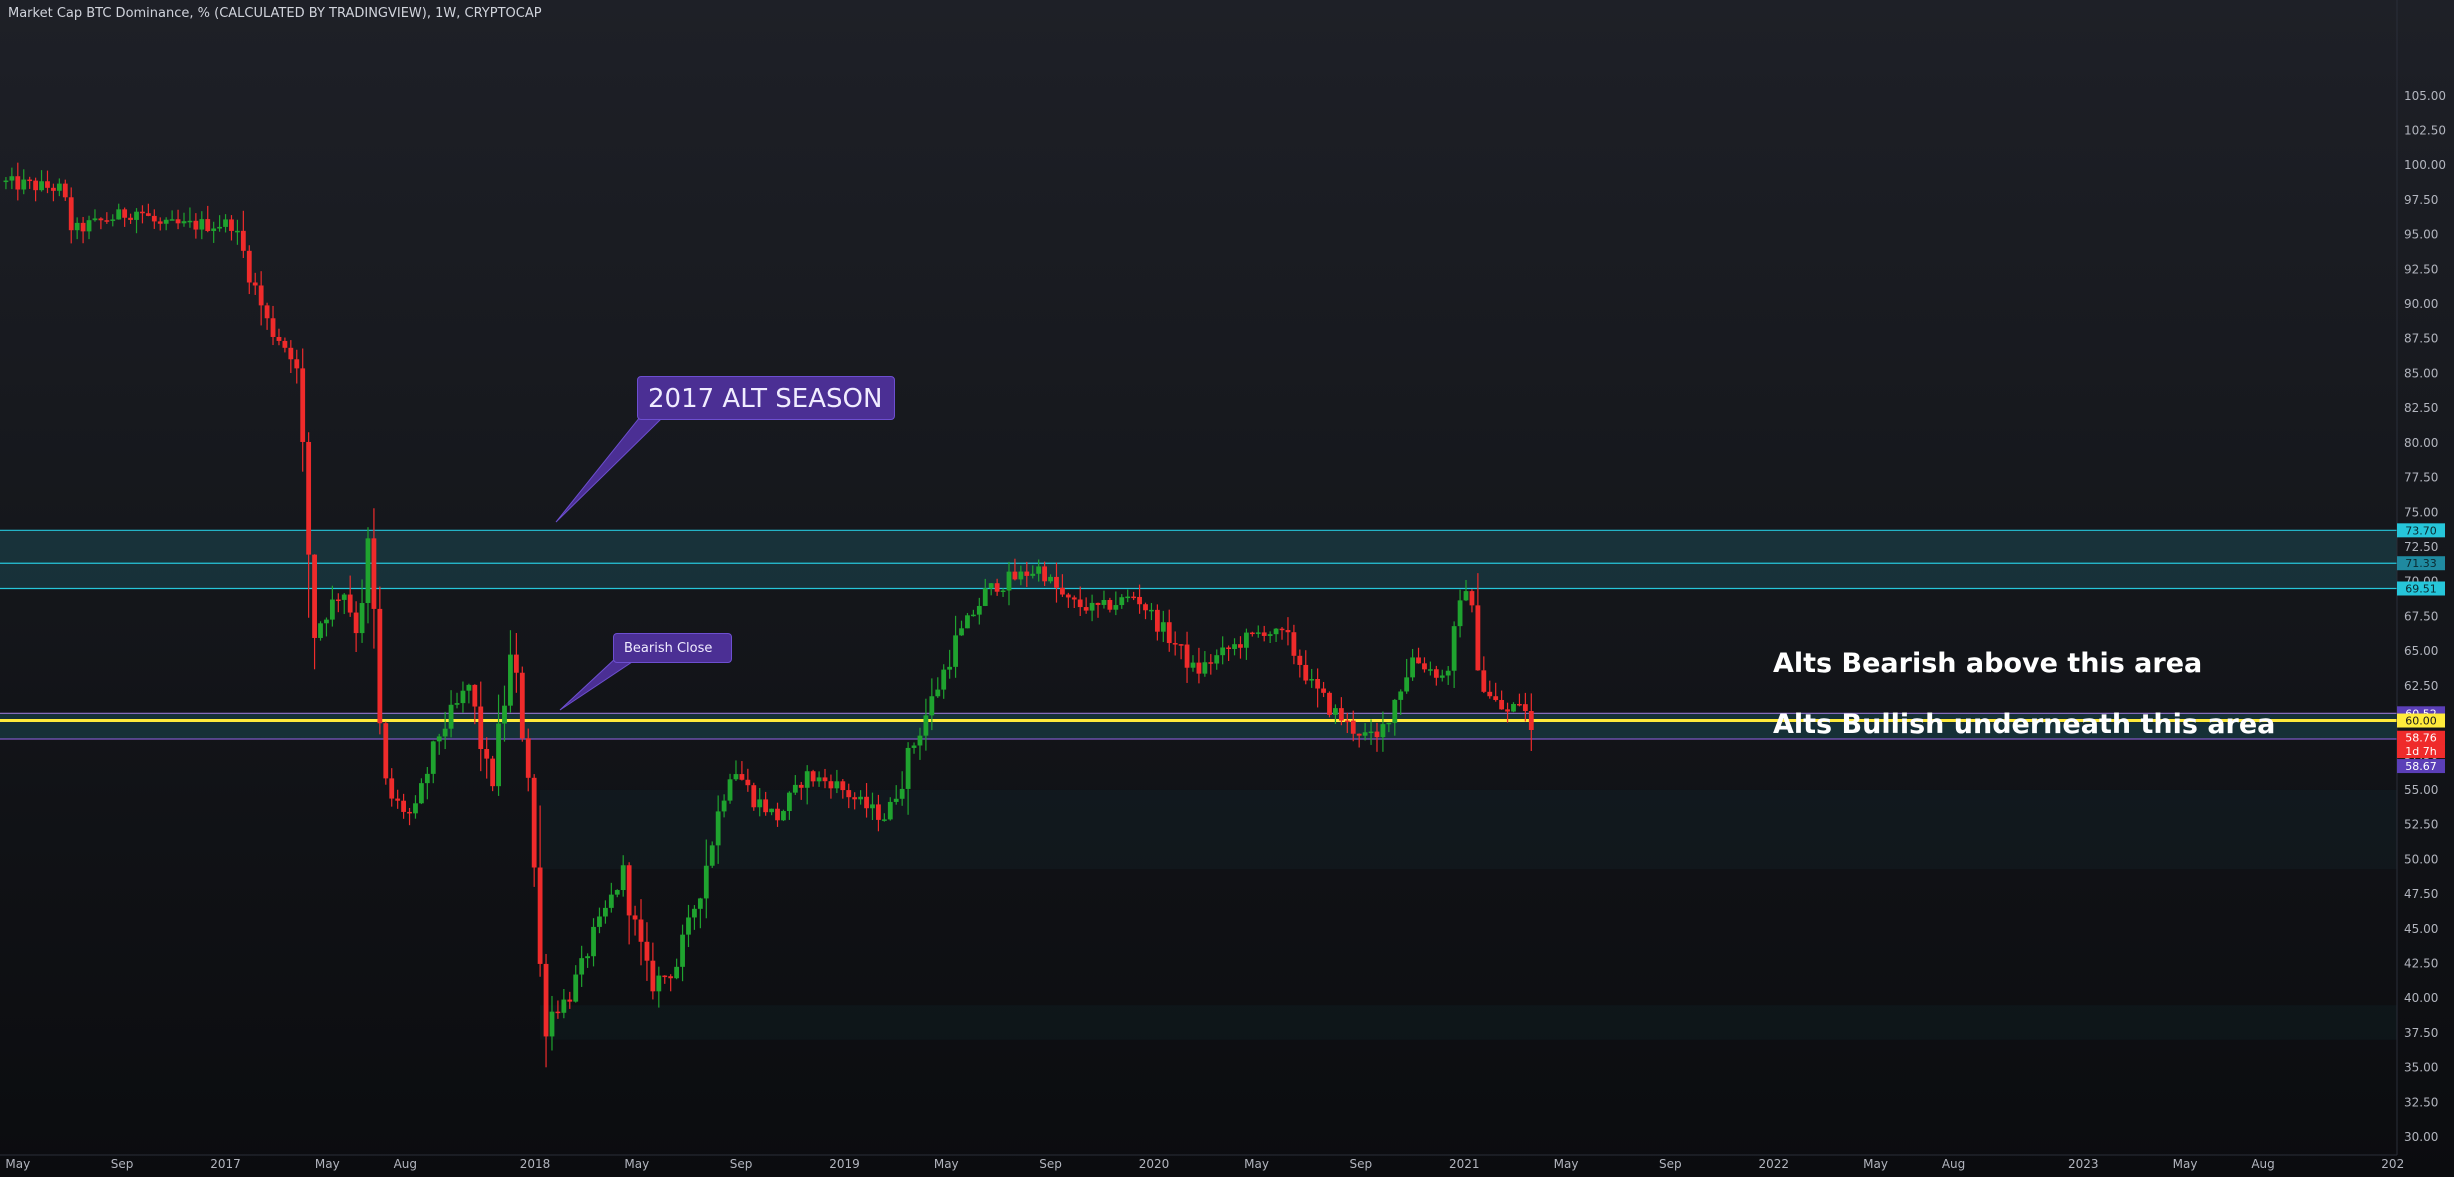 Image resolution: width=2454 pixels, height=1177 pixels. Describe the element at coordinates (2421, 766) in the screenshot. I see `price-tag: 58.67` at that location.